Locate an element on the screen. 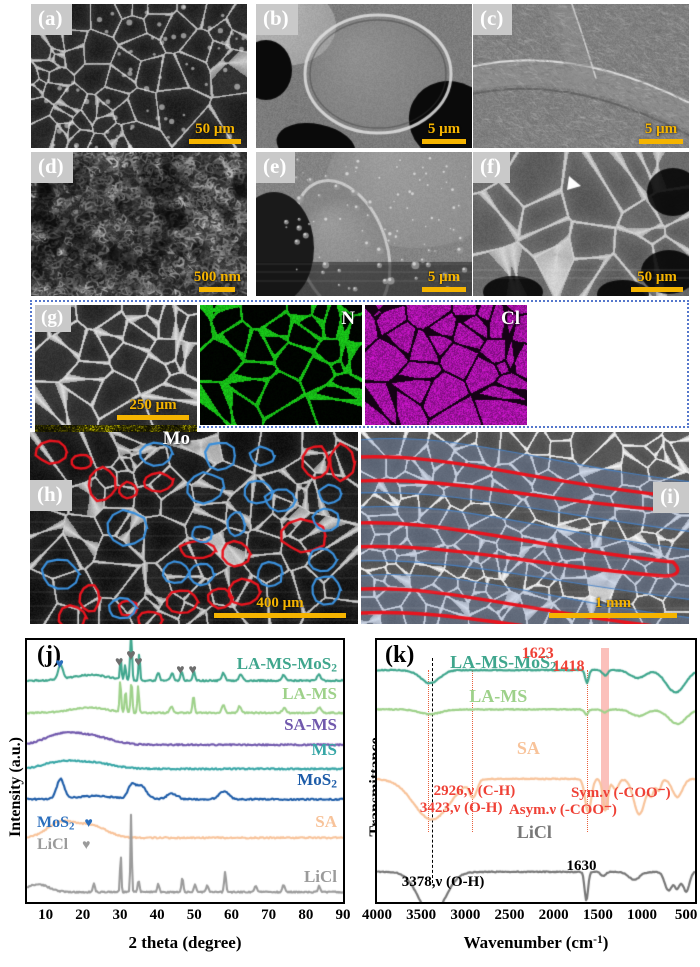 The height and width of the screenshot is (967, 700). scale-bar-f: 50 μm is located at coordinates (657, 281).